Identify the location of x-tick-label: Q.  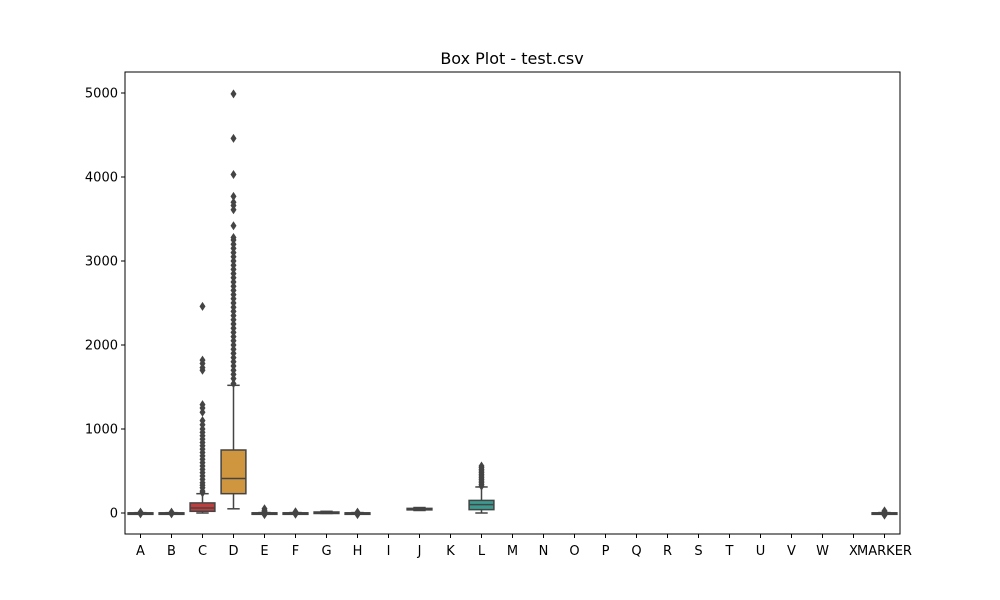
(636, 551).